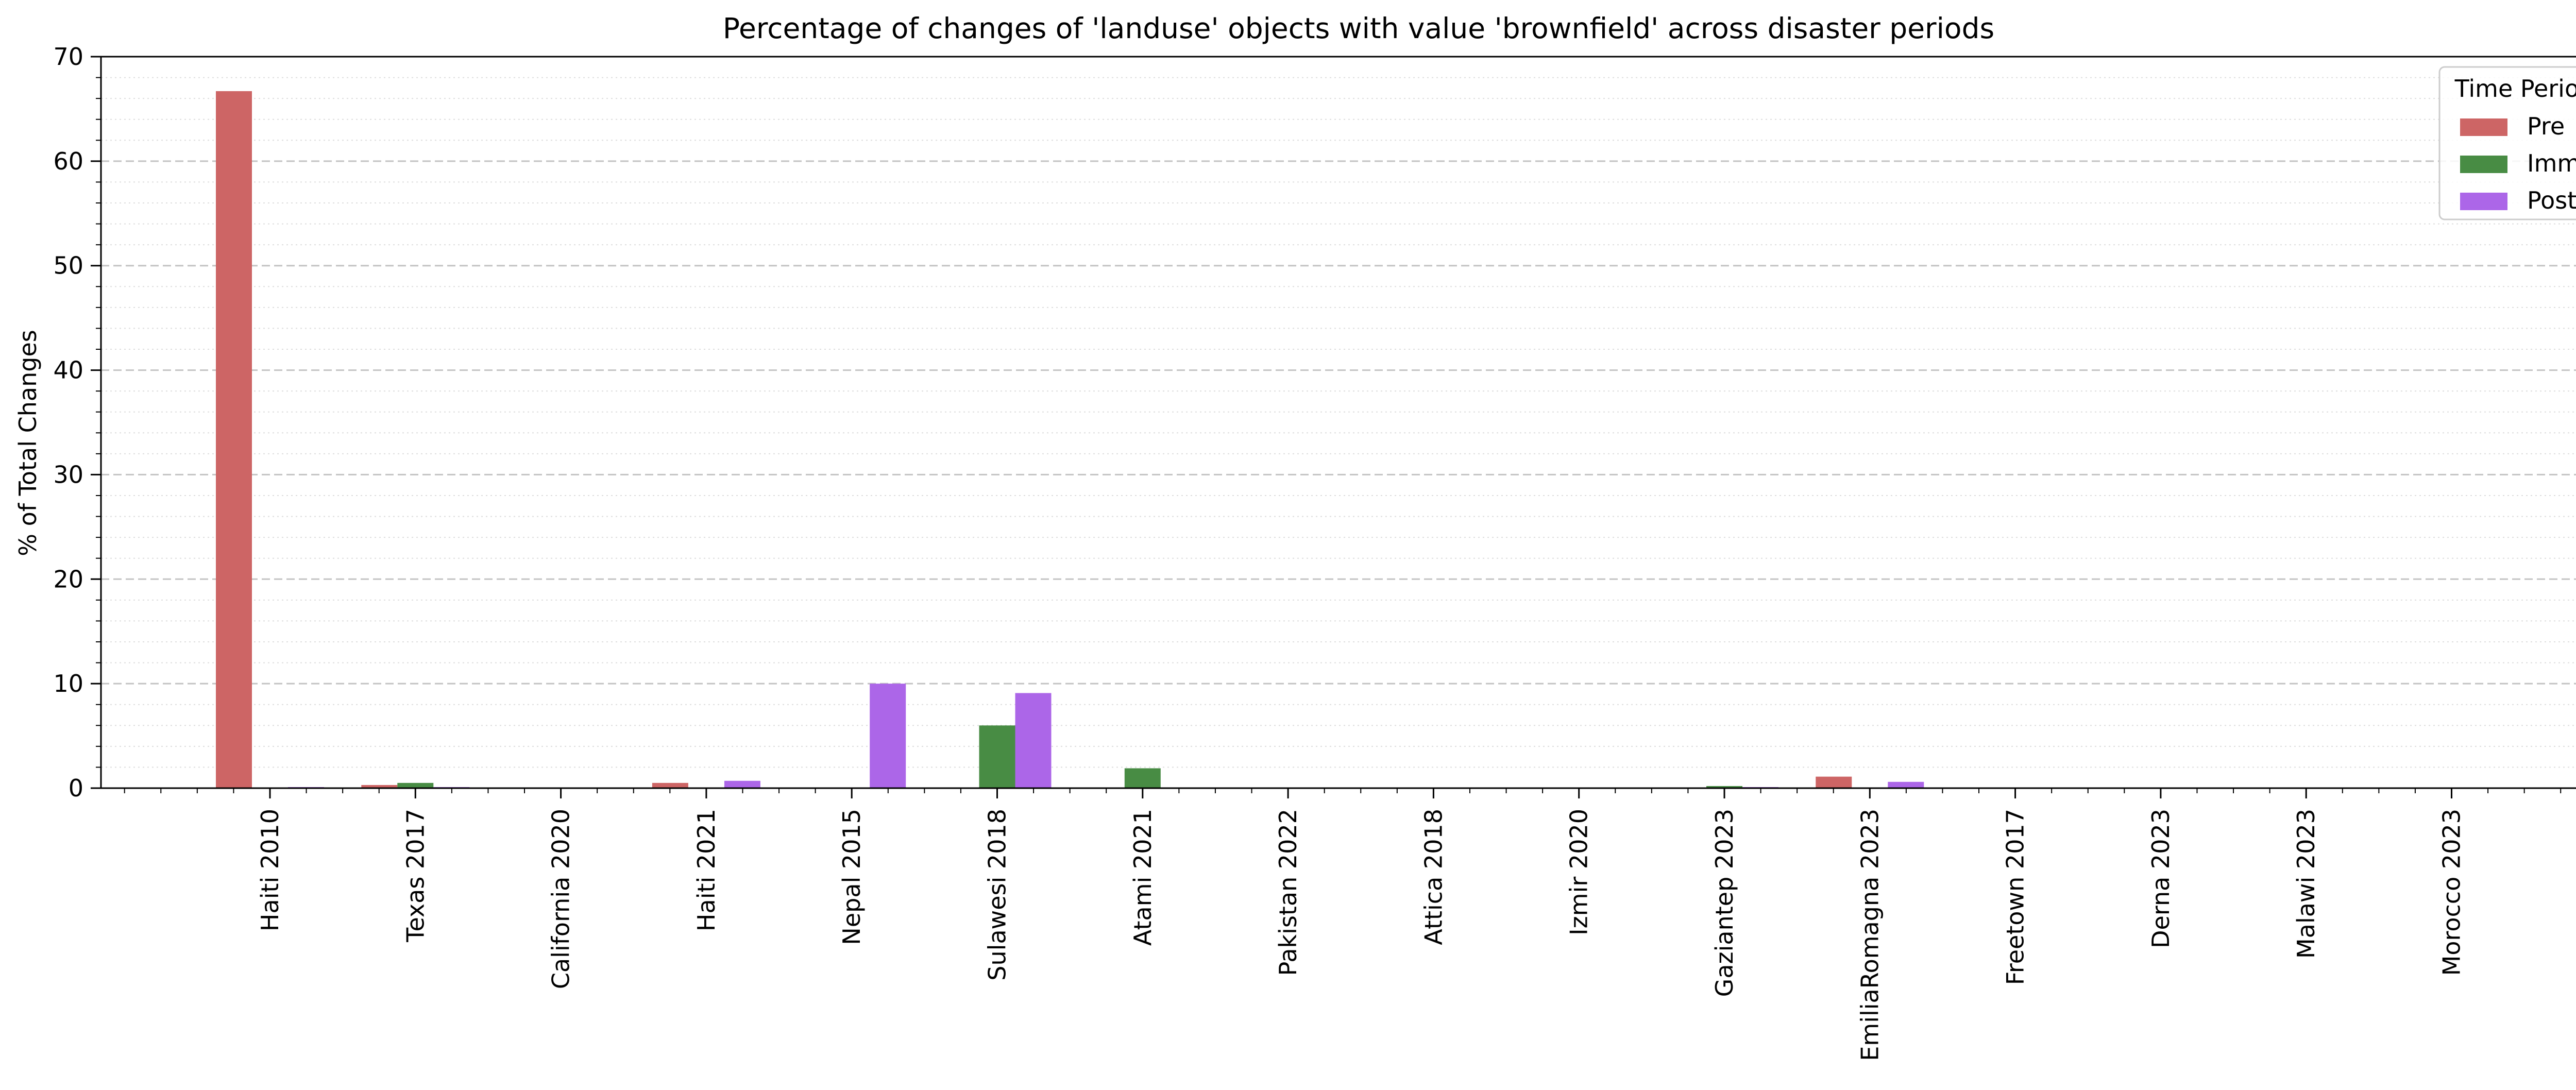 The image size is (2576, 1090). What do you see at coordinates (68, 475) in the screenshot?
I see `y-tick-label: 30` at bounding box center [68, 475].